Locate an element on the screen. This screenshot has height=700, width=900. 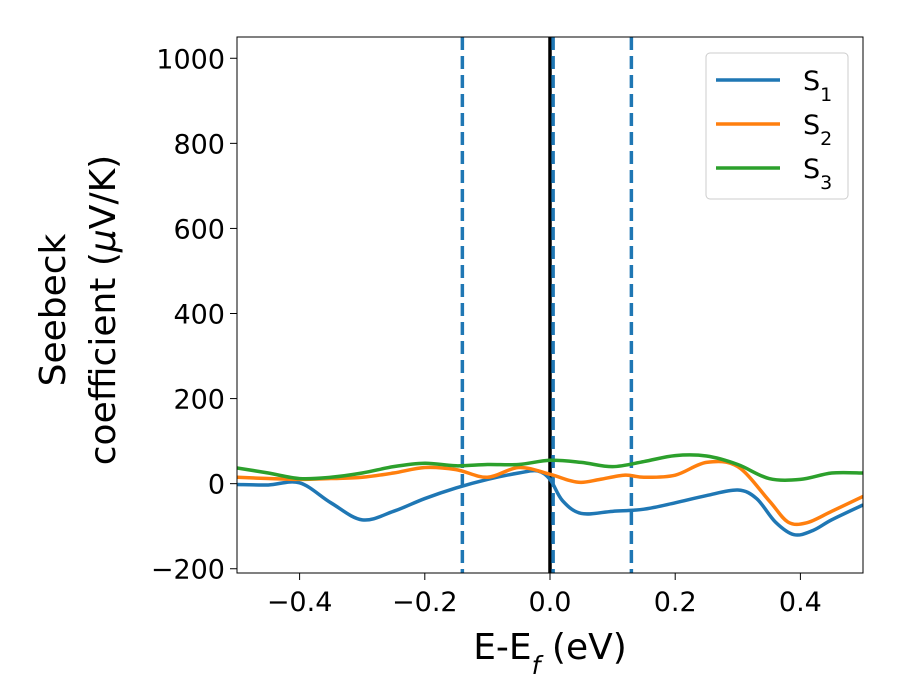
y-tick-label: −200 is located at coordinates (188, 570).